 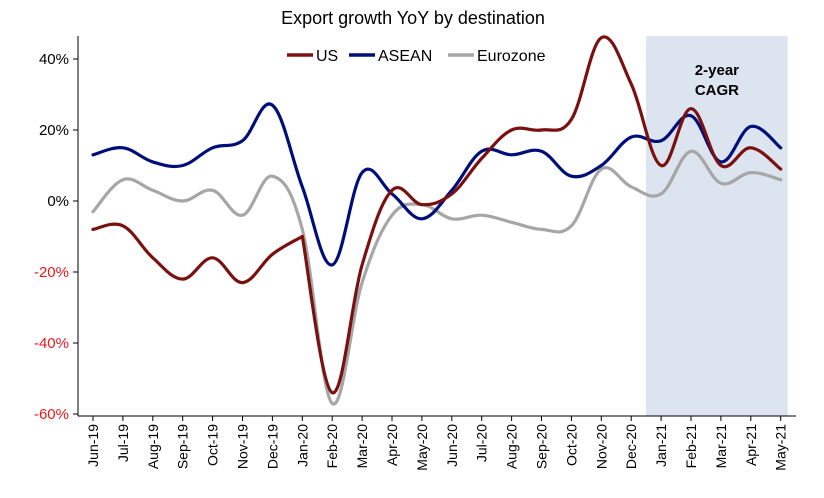 What do you see at coordinates (54, 130) in the screenshot?
I see `y-tick-label: 20%` at bounding box center [54, 130].